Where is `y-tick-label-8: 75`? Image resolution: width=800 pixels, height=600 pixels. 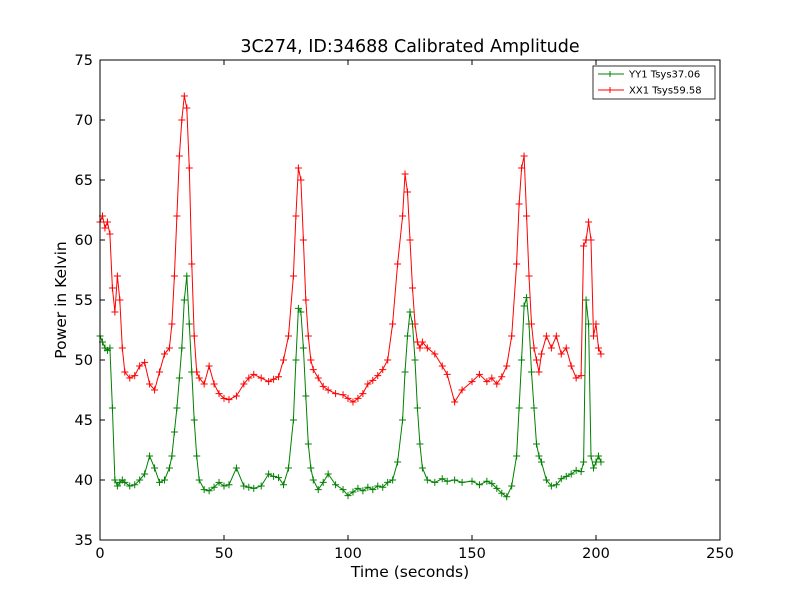
y-tick-label-8: 75 is located at coordinates (84, 61).